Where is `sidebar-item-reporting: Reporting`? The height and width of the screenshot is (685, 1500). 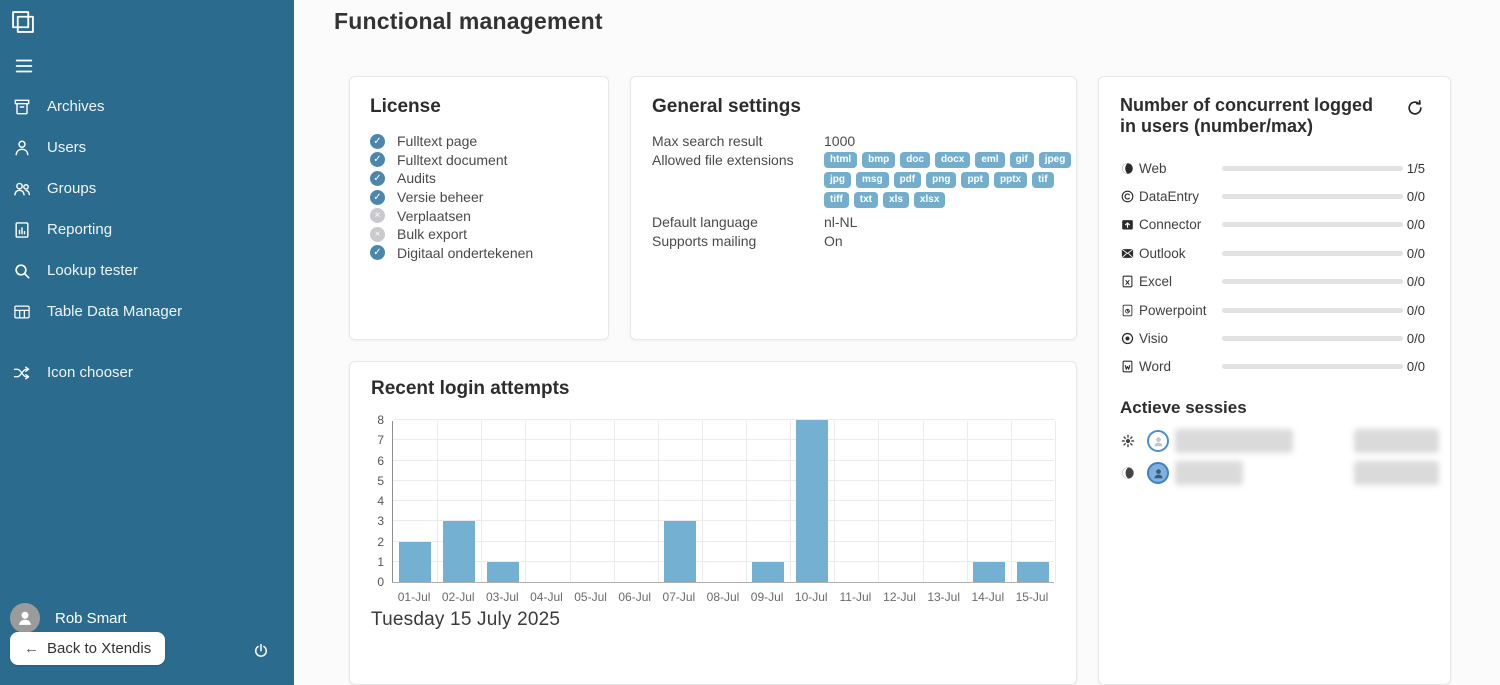
sidebar-item-reporting: Reporting is located at coordinates (147, 229).